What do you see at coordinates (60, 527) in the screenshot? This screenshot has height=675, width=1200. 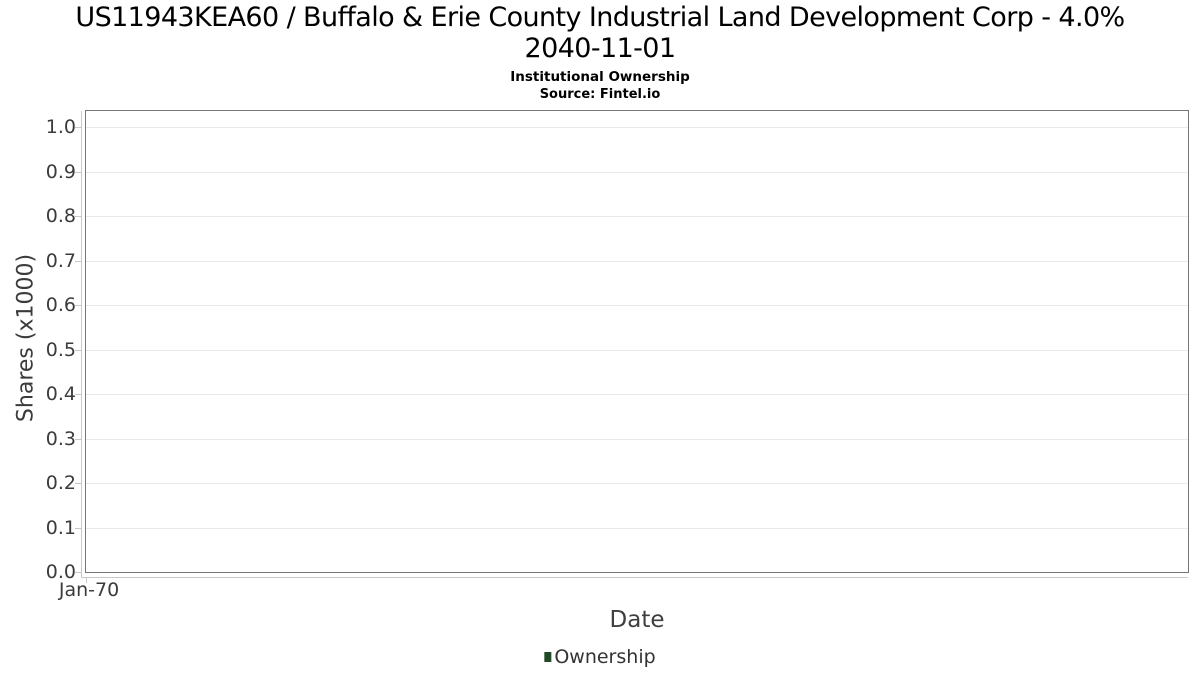 I see `y-tick-label: 0.1` at bounding box center [60, 527].